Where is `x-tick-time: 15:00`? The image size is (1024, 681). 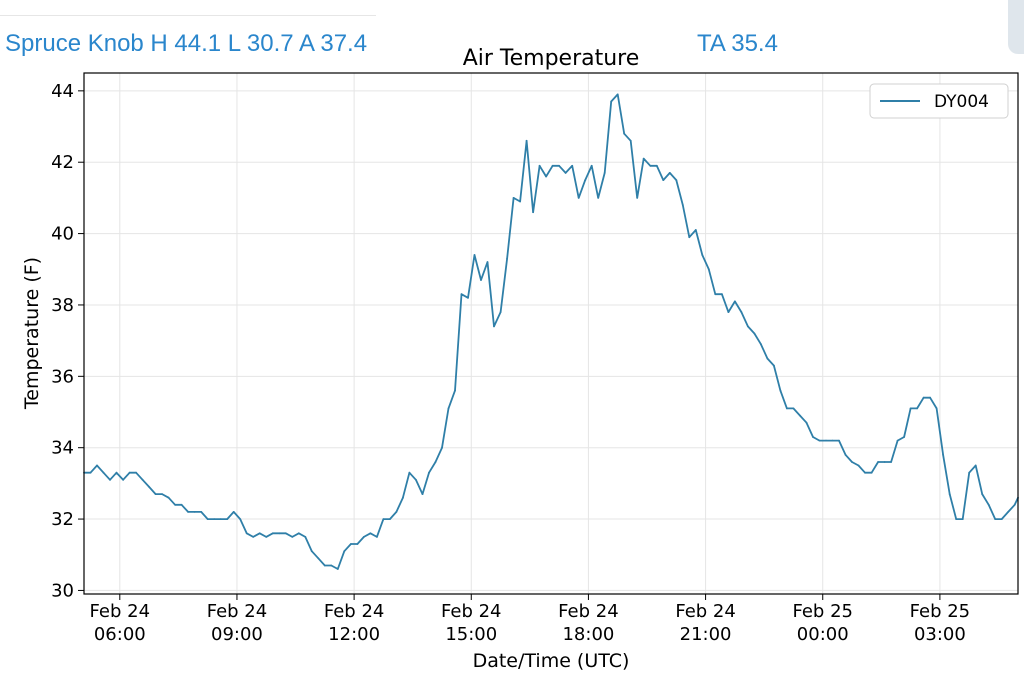
x-tick-time: 15:00 is located at coordinates (471, 634).